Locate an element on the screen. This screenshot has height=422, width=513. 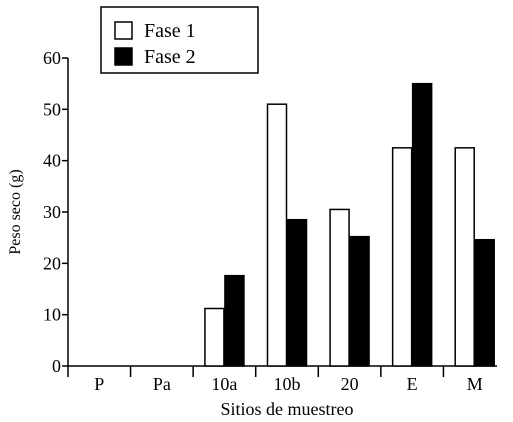
x-tick-label: 10a is located at coordinates (224, 384).